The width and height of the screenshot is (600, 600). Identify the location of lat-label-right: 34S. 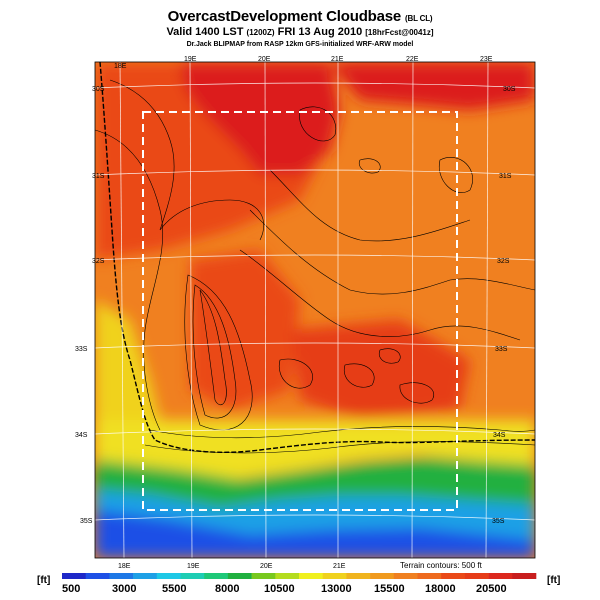
(499, 435).